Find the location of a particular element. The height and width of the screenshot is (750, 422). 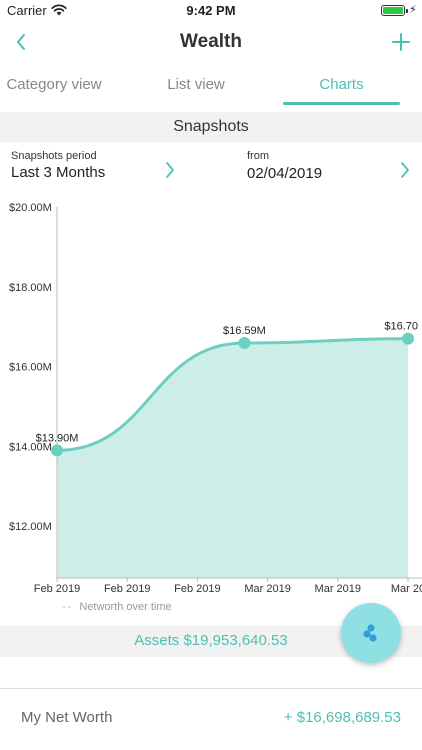

carrier-label: Carrier is located at coordinates (27, 10).